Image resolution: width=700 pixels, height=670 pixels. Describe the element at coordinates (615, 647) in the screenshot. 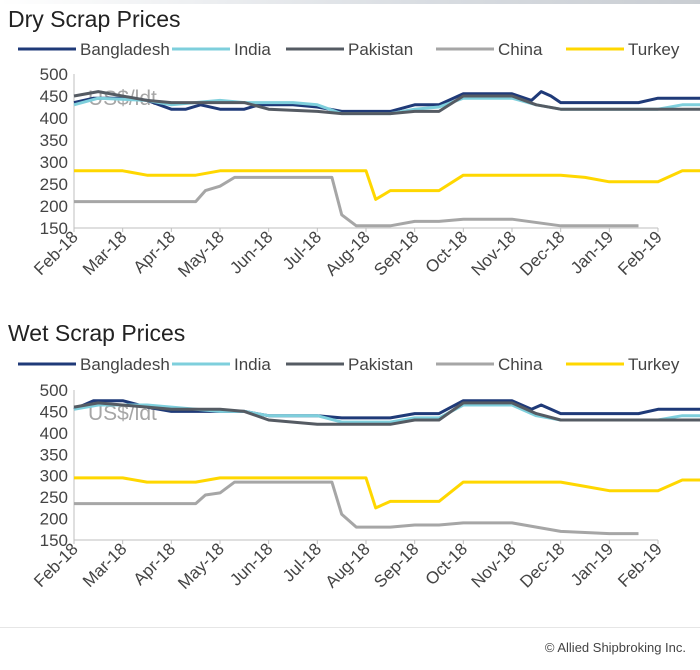

I see `copyright-text: © Allied Shipbroking Inc.` at that location.